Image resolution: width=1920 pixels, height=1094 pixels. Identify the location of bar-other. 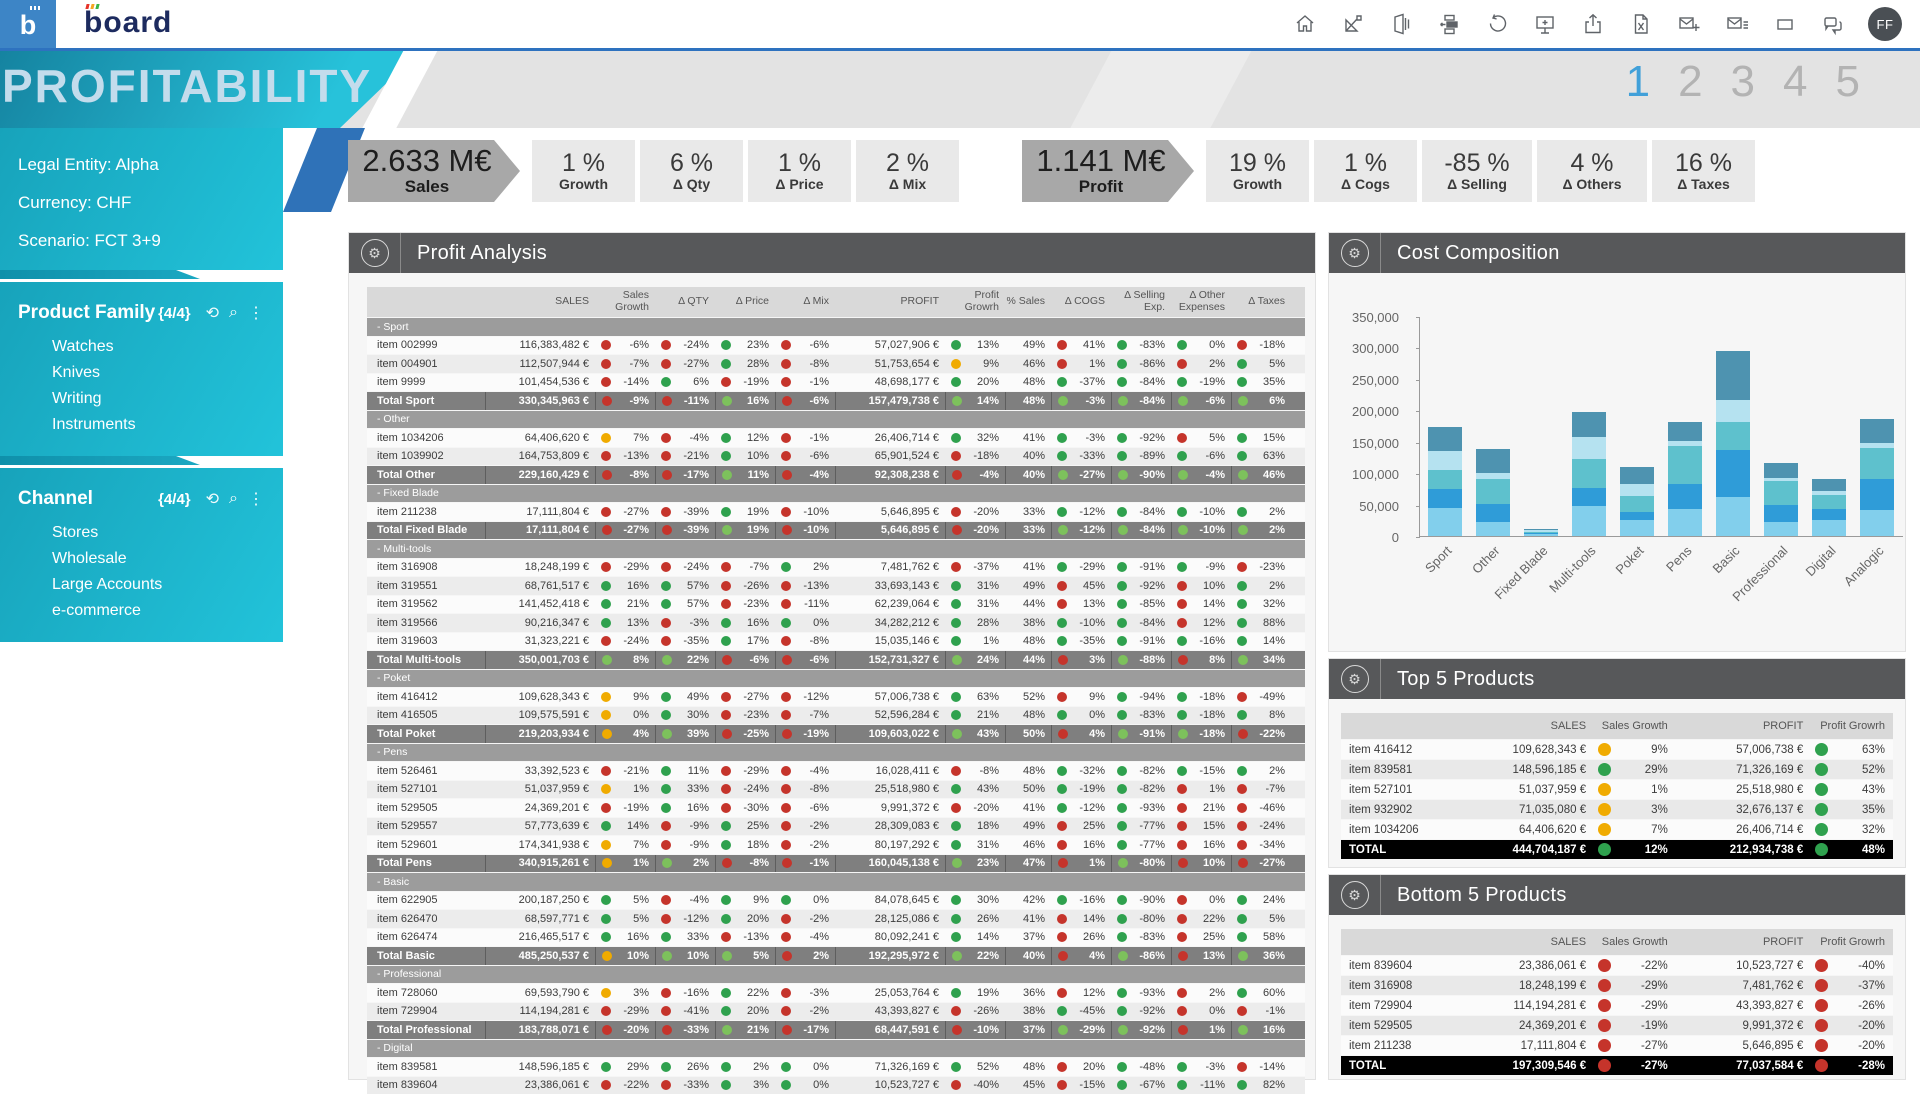
(1493, 492).